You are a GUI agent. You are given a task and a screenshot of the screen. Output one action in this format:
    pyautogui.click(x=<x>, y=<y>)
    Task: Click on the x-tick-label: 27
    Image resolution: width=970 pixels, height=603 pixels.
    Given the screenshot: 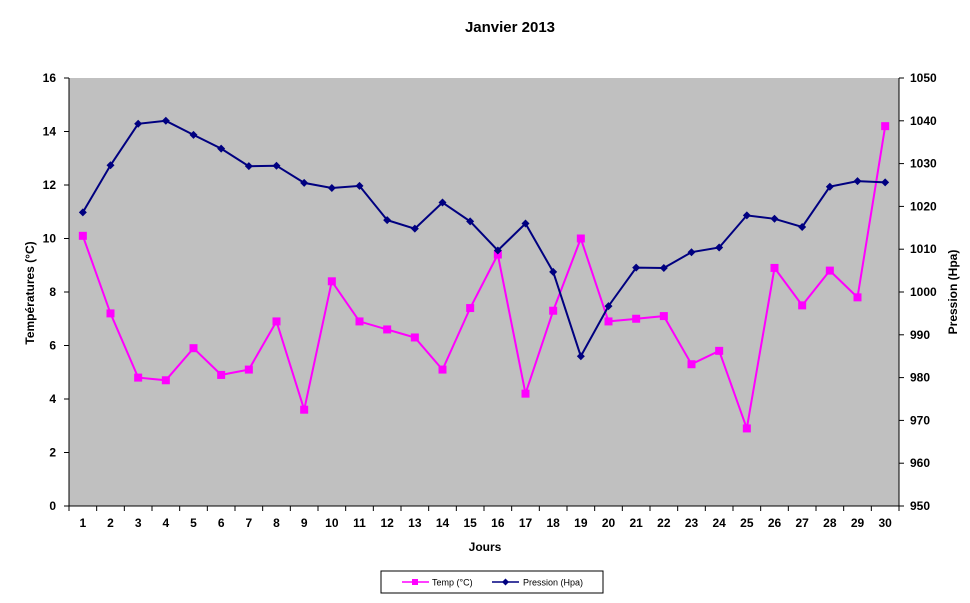 What is the action you would take?
    pyautogui.click(x=802, y=523)
    